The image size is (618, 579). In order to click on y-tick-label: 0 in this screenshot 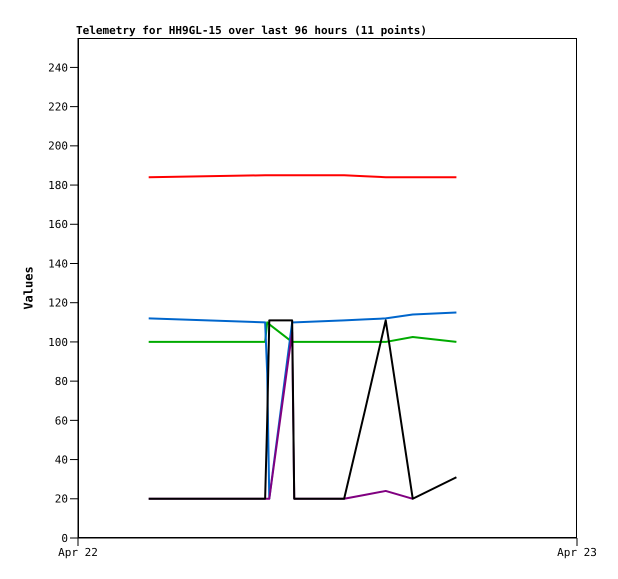, I will do `click(64, 538)`.